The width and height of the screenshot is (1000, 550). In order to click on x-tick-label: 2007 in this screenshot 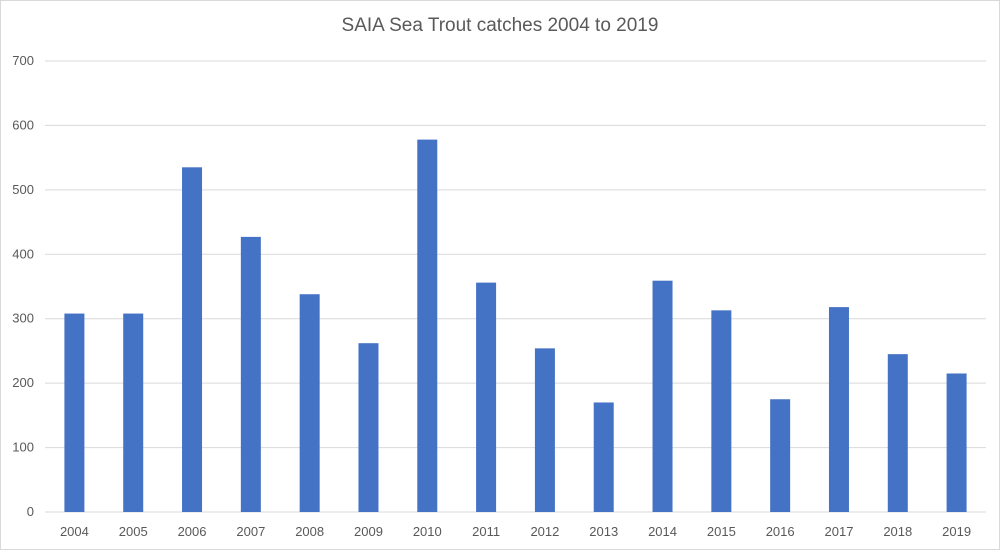, I will do `click(250, 531)`.